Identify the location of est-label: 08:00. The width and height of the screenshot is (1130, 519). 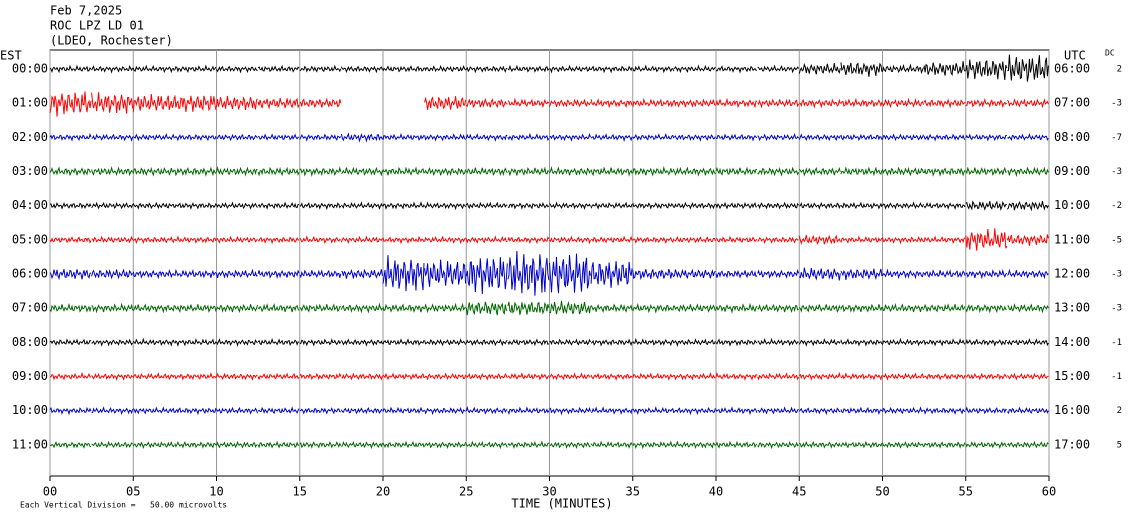
(30, 342).